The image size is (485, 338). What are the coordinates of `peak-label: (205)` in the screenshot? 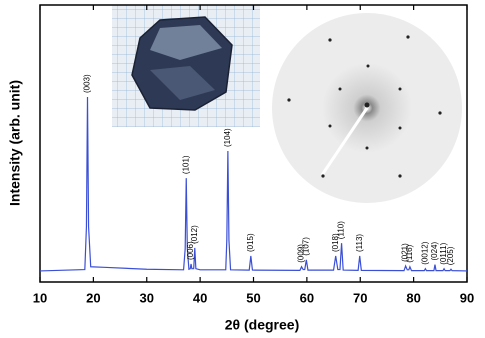 It's located at (450, 255).